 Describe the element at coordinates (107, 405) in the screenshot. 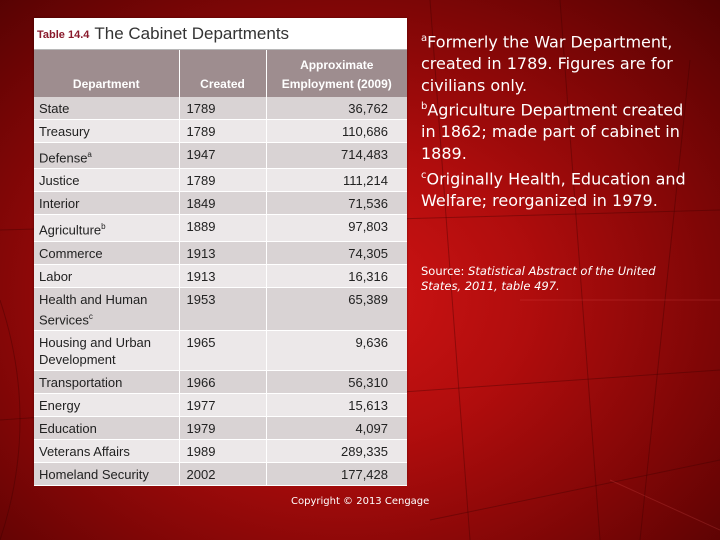

I see `cell-department: Energy` at that location.